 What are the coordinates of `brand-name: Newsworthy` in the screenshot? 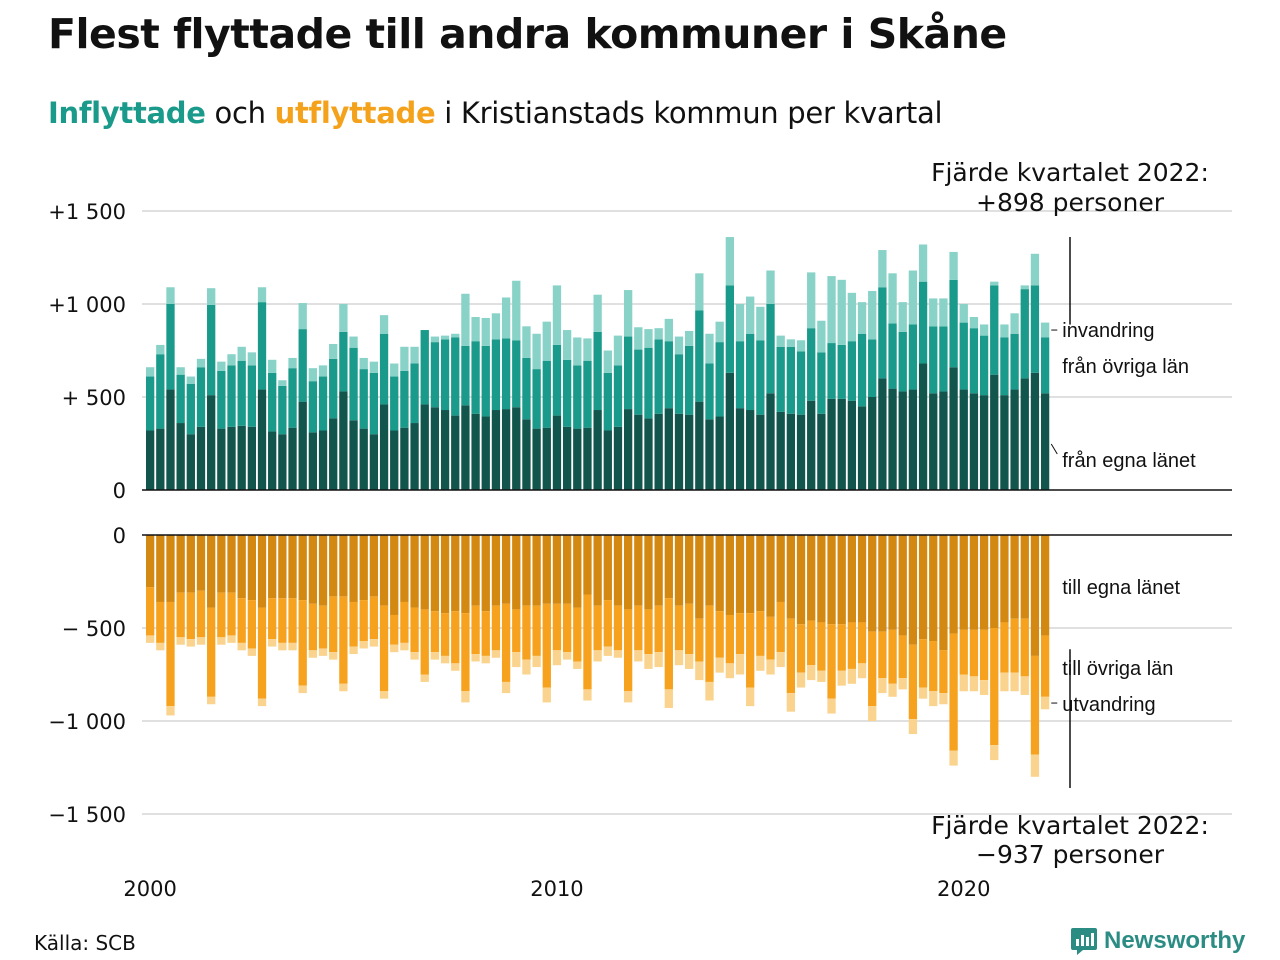 It's located at (1175, 940).